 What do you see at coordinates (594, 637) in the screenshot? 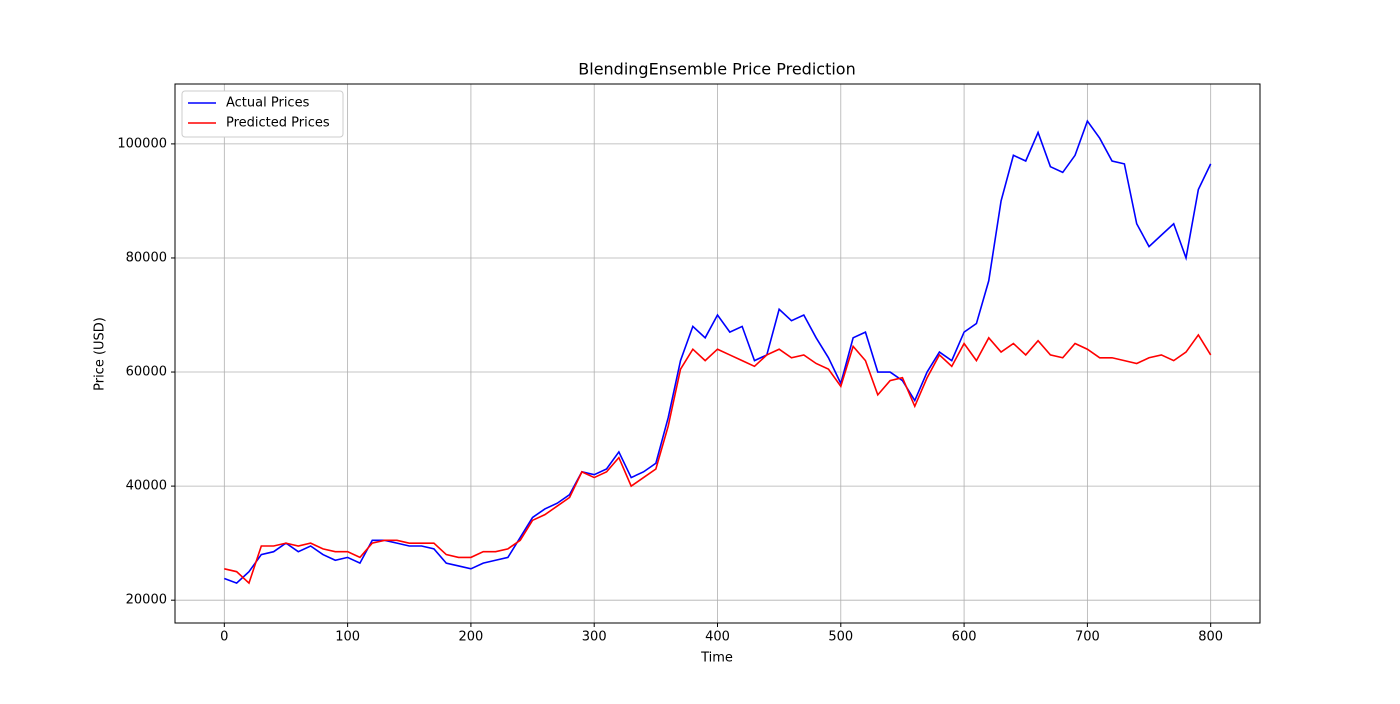
I see `x-tick-label: 300` at bounding box center [594, 637].